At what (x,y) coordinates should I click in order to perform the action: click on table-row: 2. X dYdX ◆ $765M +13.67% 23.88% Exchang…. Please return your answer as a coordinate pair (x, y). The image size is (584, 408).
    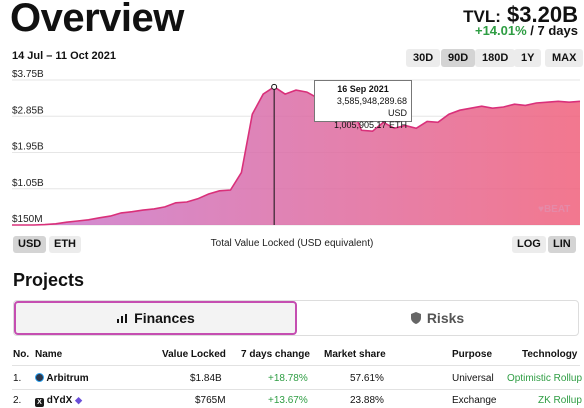
    Looking at the image, I should click on (292, 399).